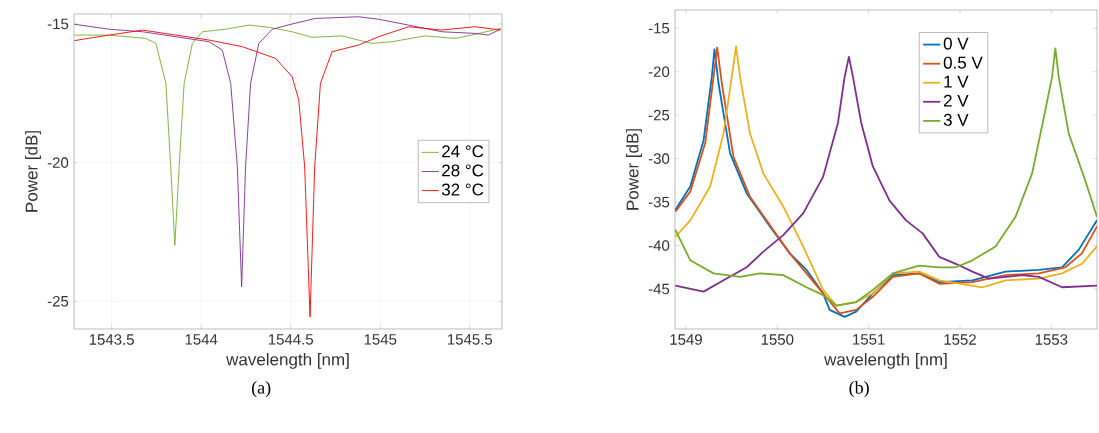  What do you see at coordinates (462, 189) in the screenshot?
I see `legend-label: 32 °C` at bounding box center [462, 189].